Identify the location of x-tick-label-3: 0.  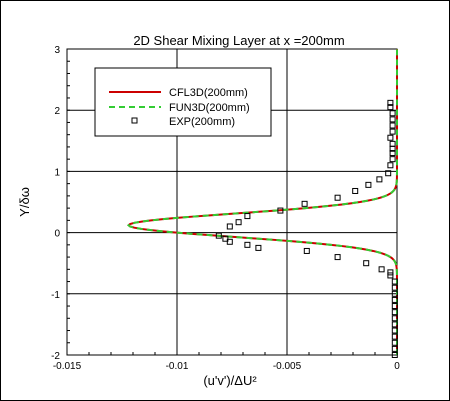
(397, 366).